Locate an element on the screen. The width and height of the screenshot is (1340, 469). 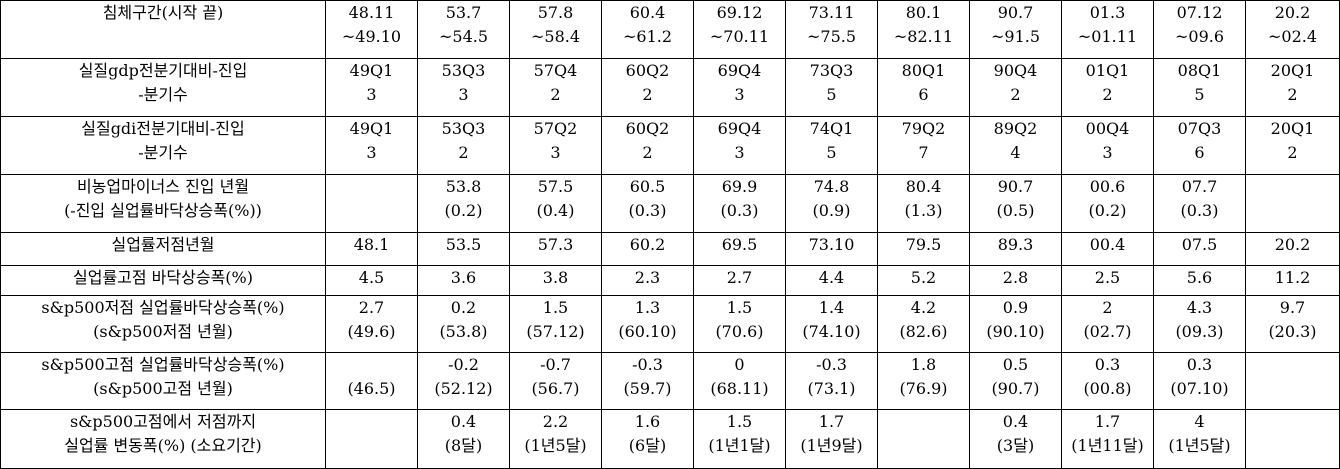
cell-text: 90.7 is located at coordinates (1015, 186).